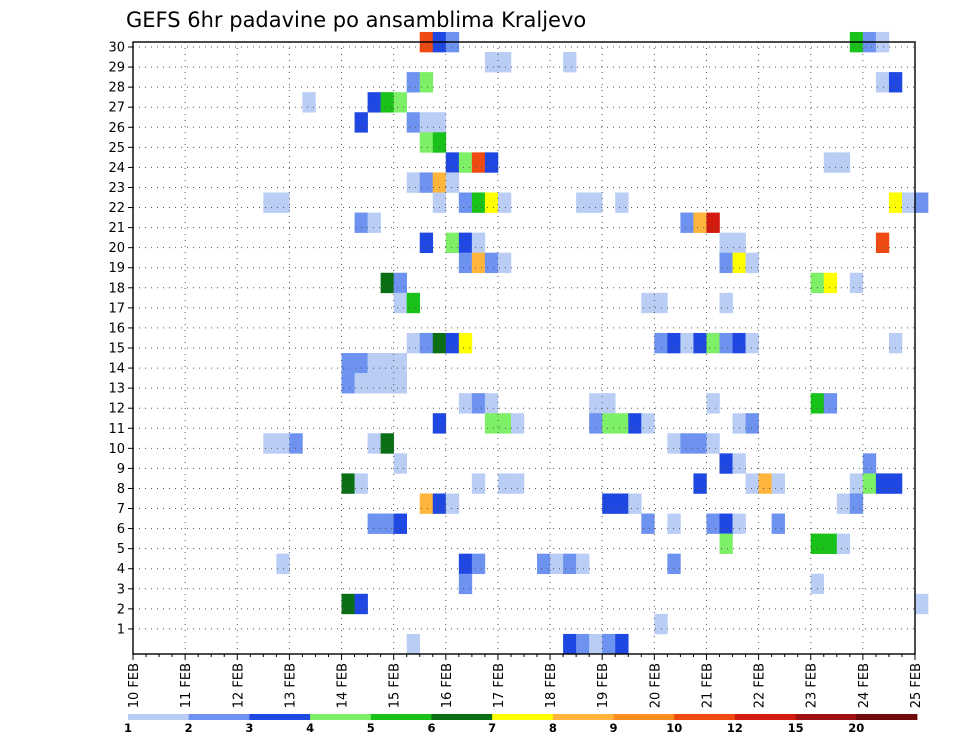 Image resolution: width=960 pixels, height=742 pixels. What do you see at coordinates (603, 685) in the screenshot?
I see `x-tick-label: 19 FEB` at bounding box center [603, 685].